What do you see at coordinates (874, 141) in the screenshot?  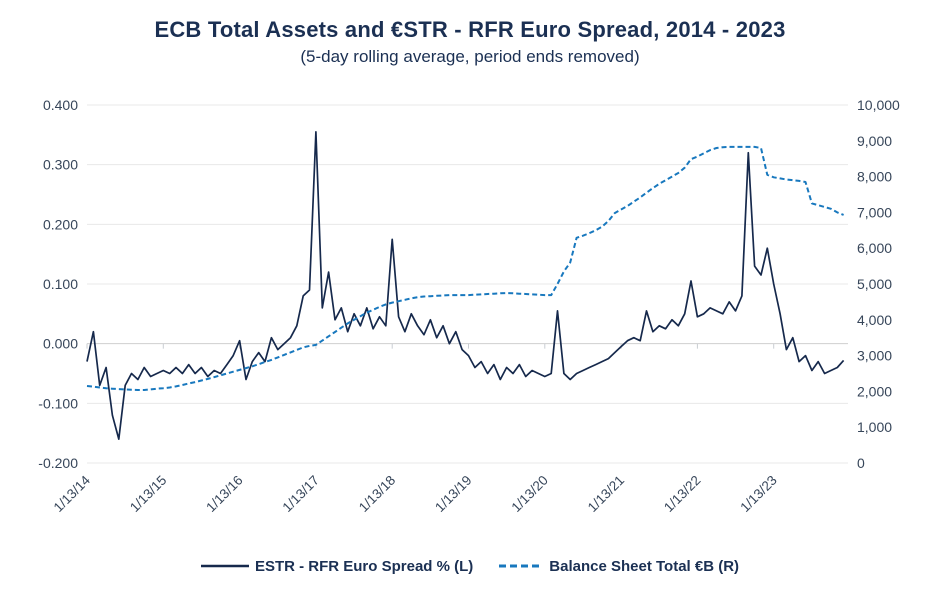 I see `y-right-axis-tick-label: 9,000` at bounding box center [874, 141].